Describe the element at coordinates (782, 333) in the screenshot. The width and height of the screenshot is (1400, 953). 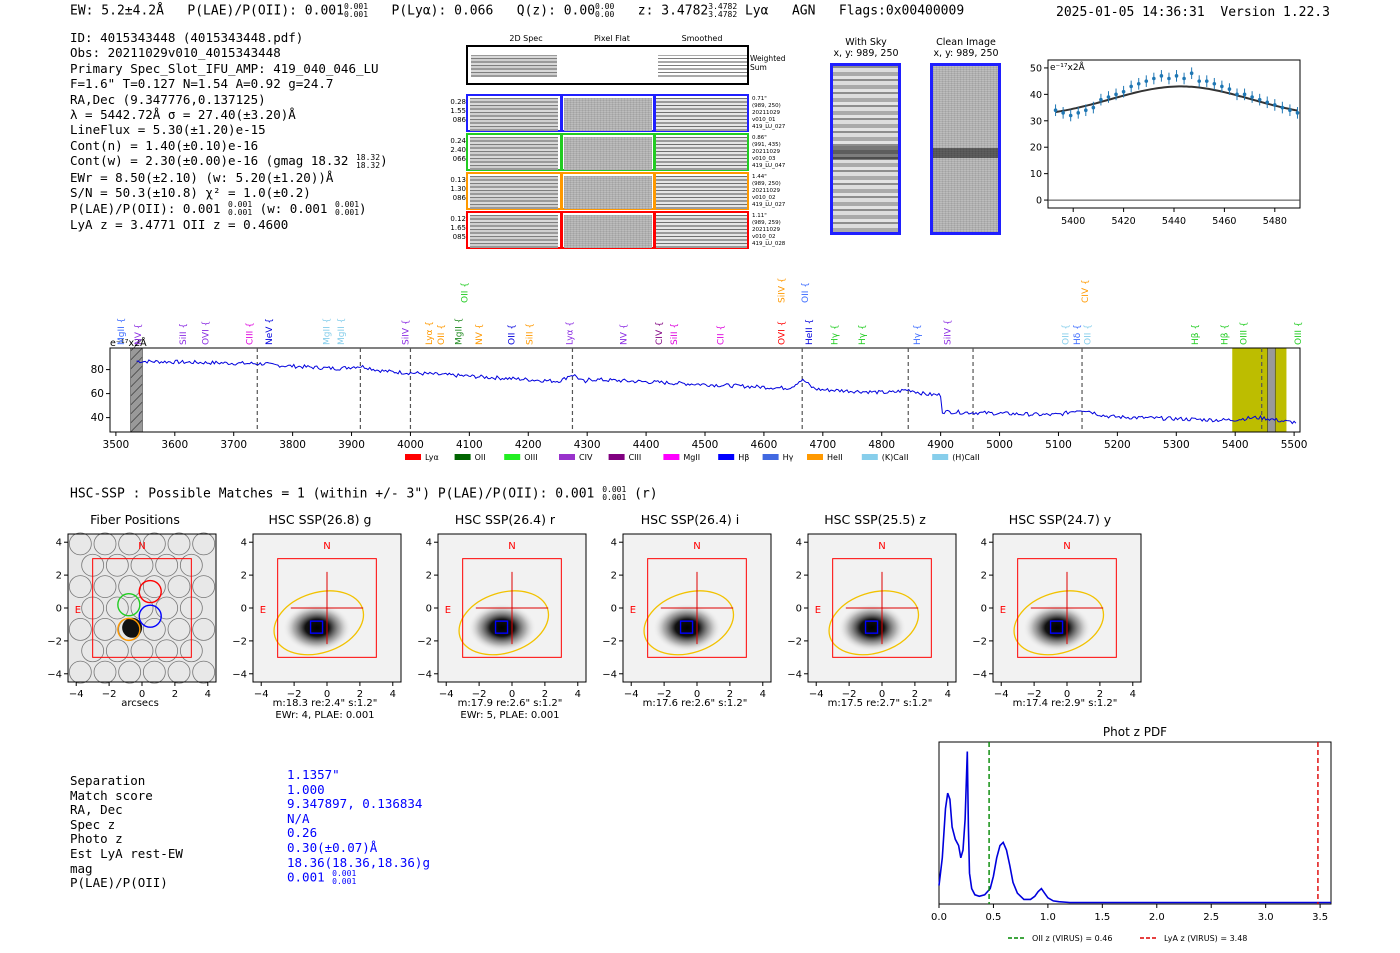
I see `spectrum-line-label-text: OVI {` at that location.